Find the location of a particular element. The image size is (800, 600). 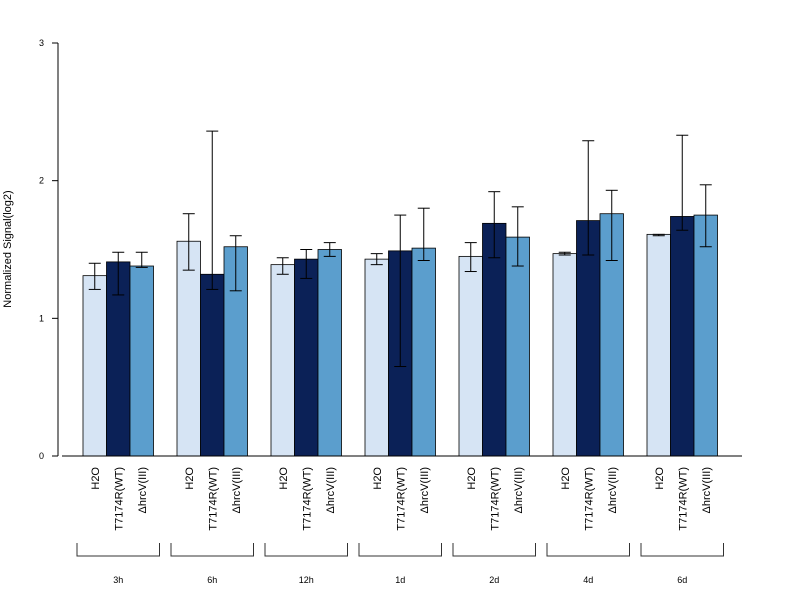

group-label: 12h is located at coordinates (306, 580).